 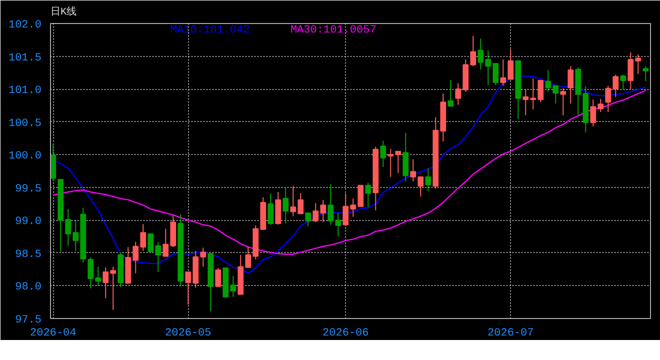 What do you see at coordinates (188, 334) in the screenshot?
I see `x-tick-label: 2026-05` at bounding box center [188, 334].